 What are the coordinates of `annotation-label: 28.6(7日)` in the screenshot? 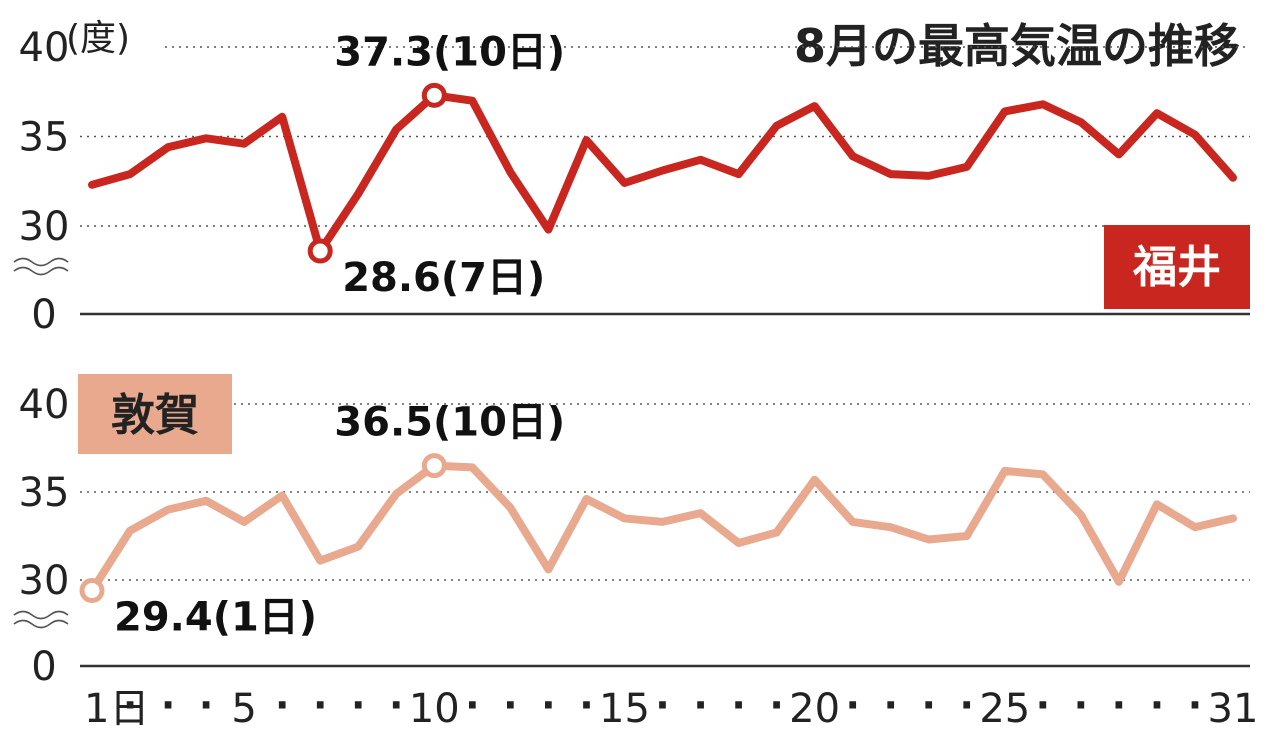 It's located at (443, 278).